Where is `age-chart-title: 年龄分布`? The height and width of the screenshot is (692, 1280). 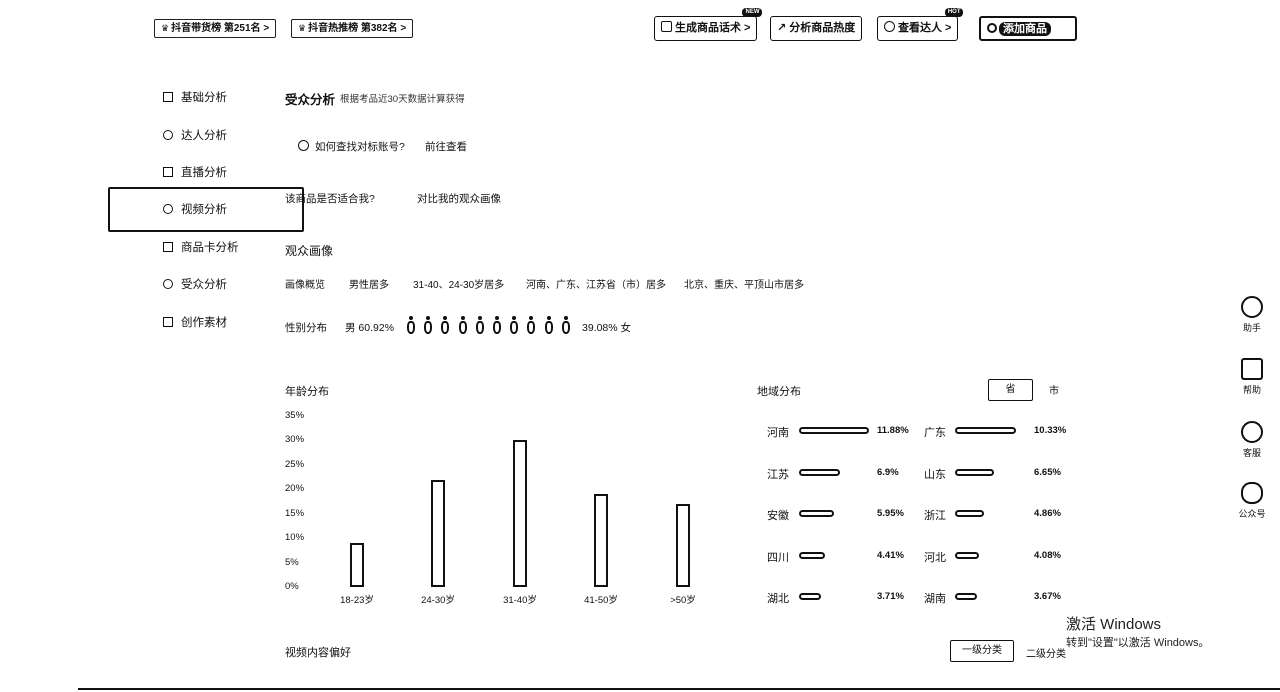
age-chart-title: 年龄分布 is located at coordinates (307, 392).